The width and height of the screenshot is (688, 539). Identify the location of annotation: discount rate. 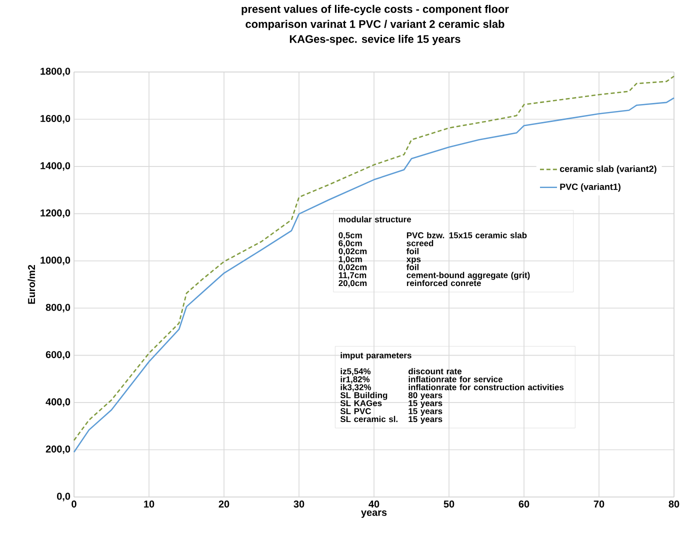
(435, 371).